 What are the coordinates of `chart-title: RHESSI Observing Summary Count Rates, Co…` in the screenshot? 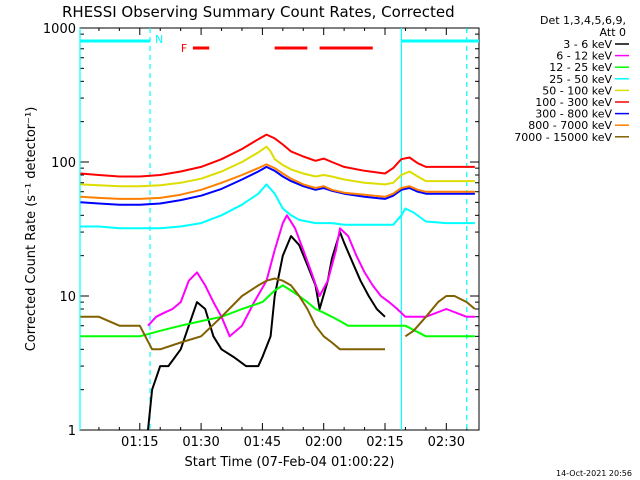 It's located at (258, 12).